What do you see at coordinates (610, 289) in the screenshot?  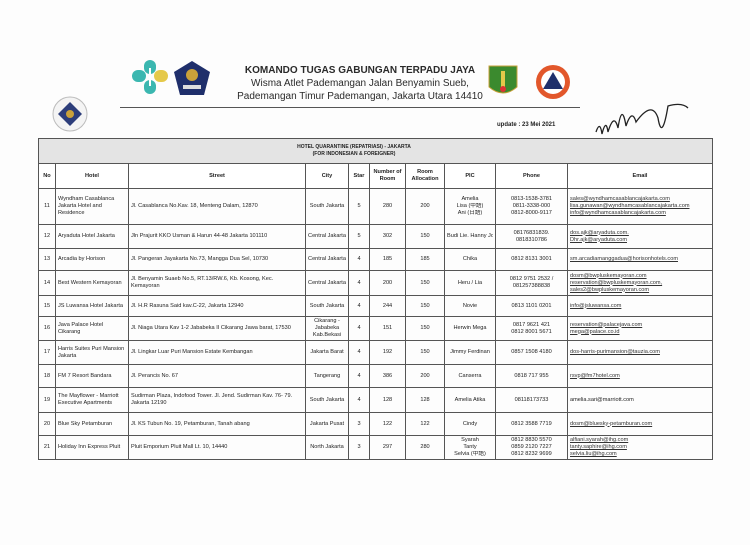 I see `email-link: sales2@bwpluskemayoran.com` at bounding box center [610, 289].